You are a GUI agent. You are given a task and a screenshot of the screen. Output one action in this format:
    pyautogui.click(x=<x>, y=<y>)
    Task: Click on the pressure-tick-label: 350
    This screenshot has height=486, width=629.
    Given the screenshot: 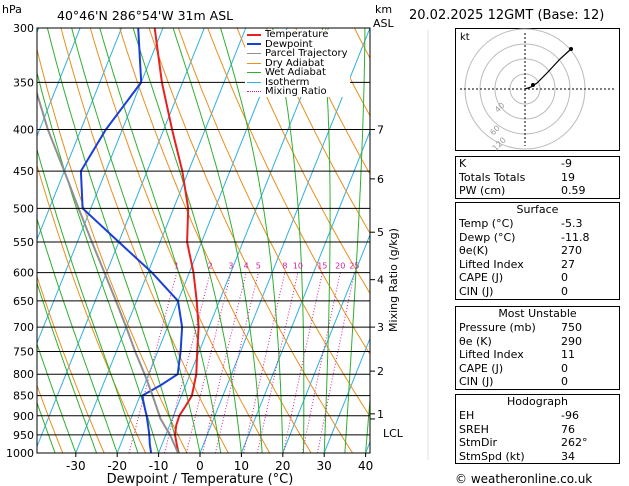 What is the action you would take?
    pyautogui.click(x=23, y=82)
    